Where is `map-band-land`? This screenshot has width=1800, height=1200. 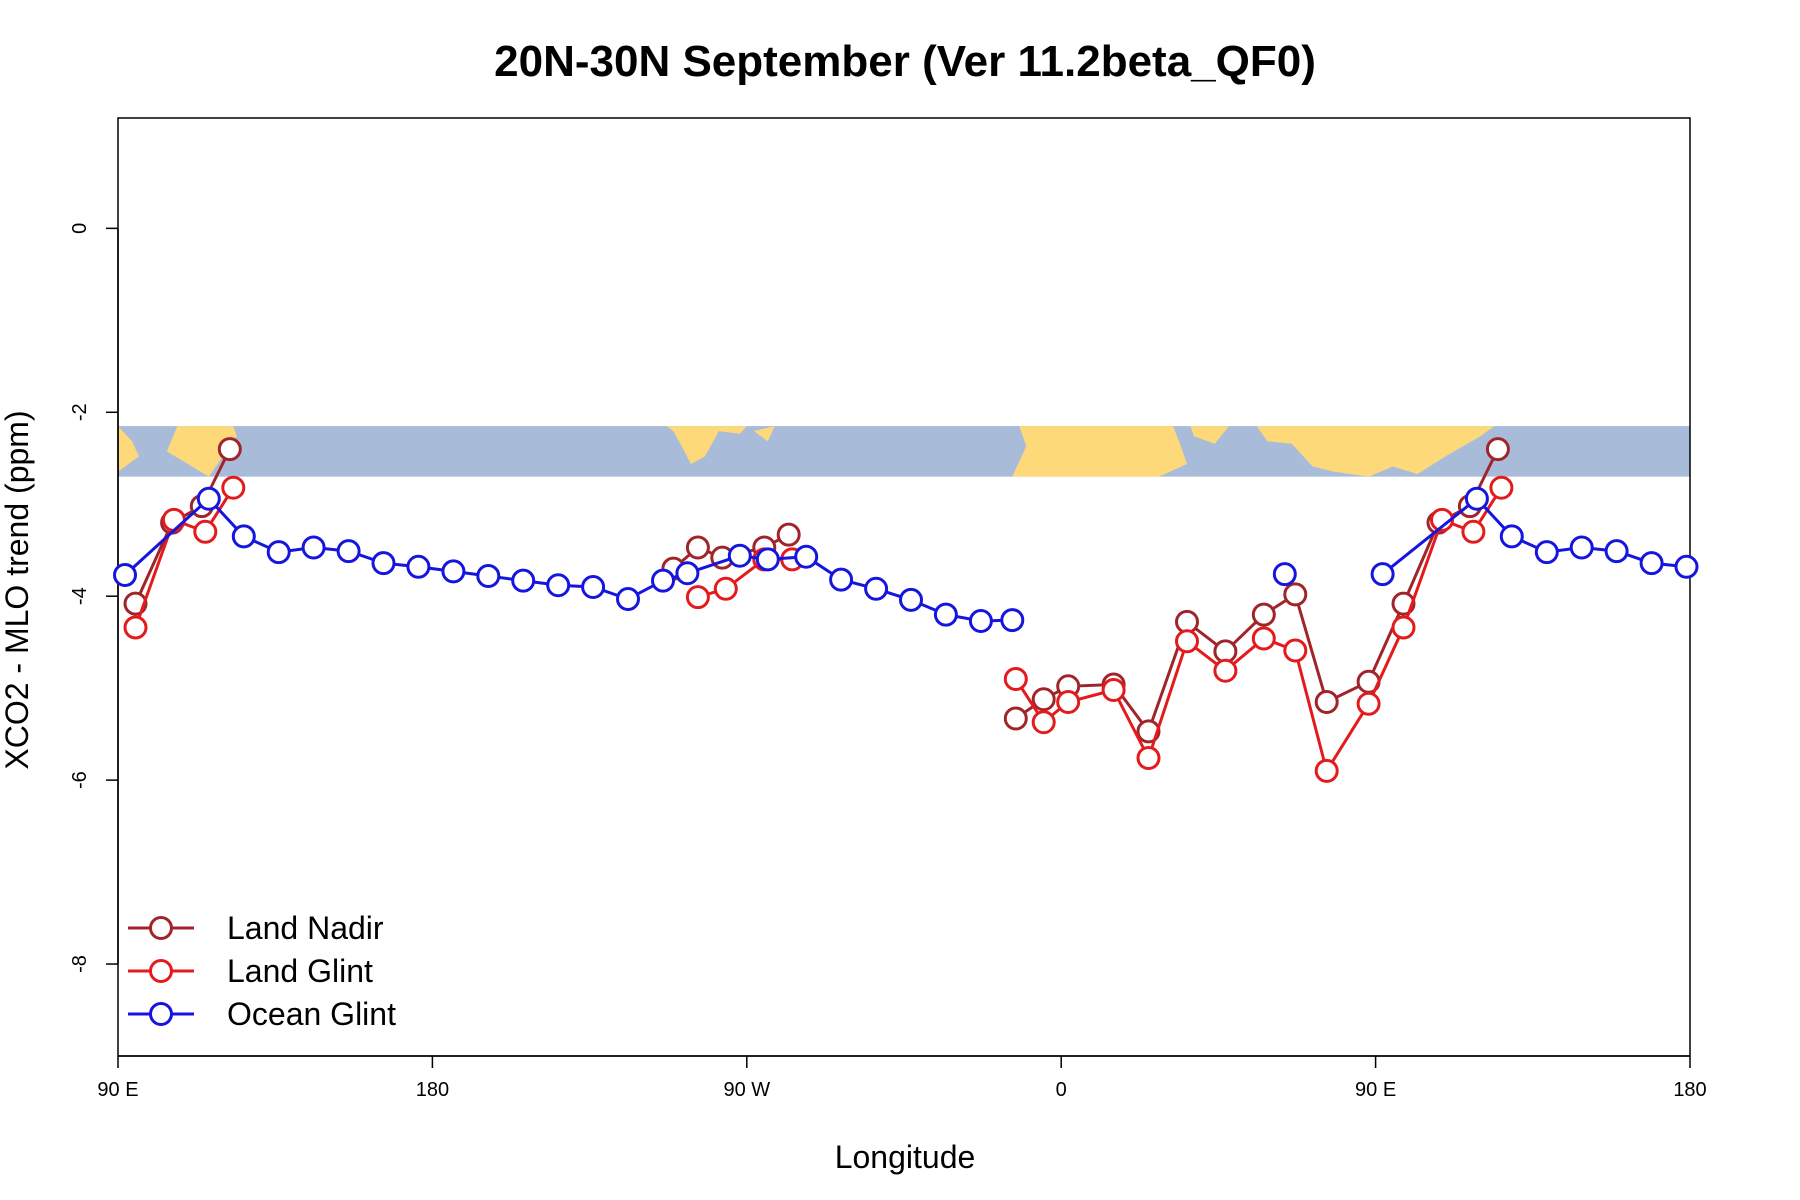 map-band-land is located at coordinates (806, 451).